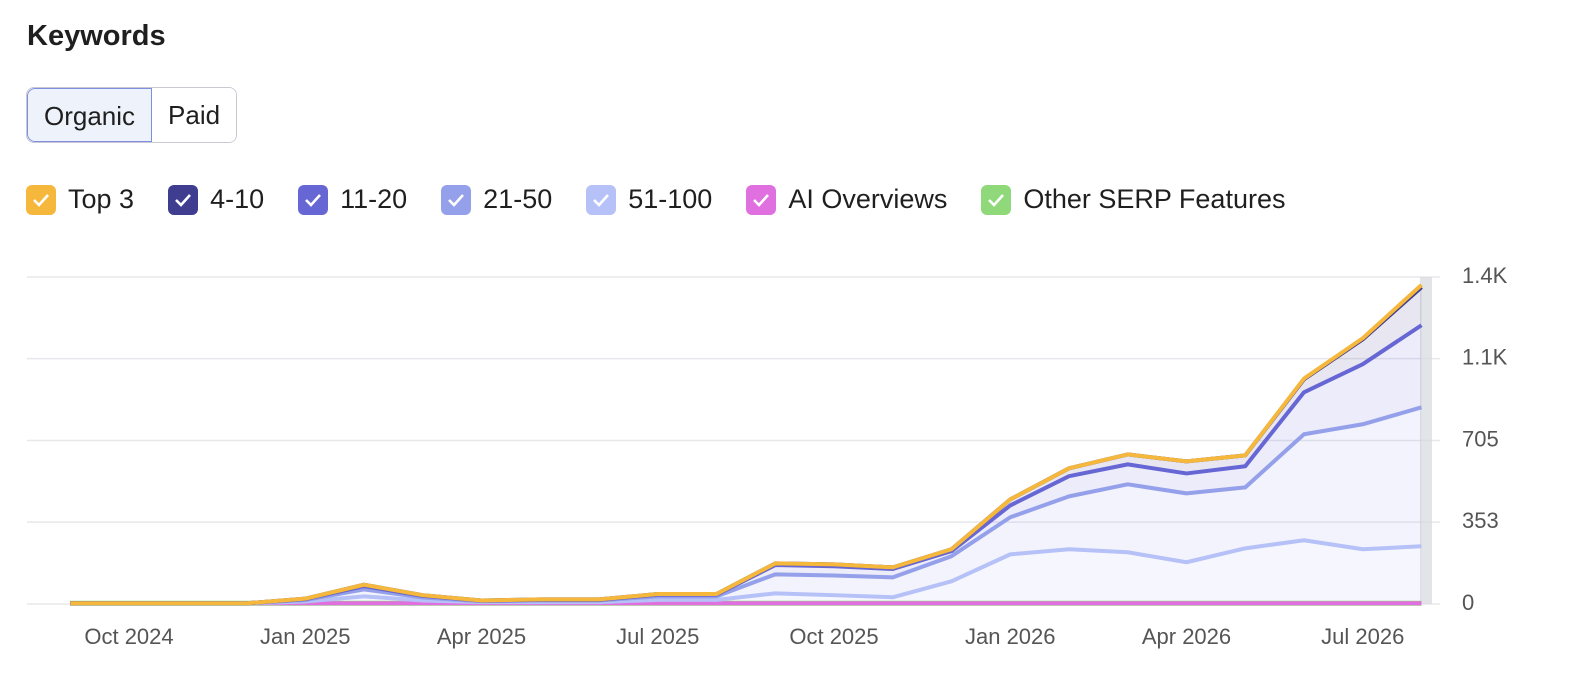  What do you see at coordinates (237, 199) in the screenshot?
I see `legend-label: 4-10` at bounding box center [237, 199].